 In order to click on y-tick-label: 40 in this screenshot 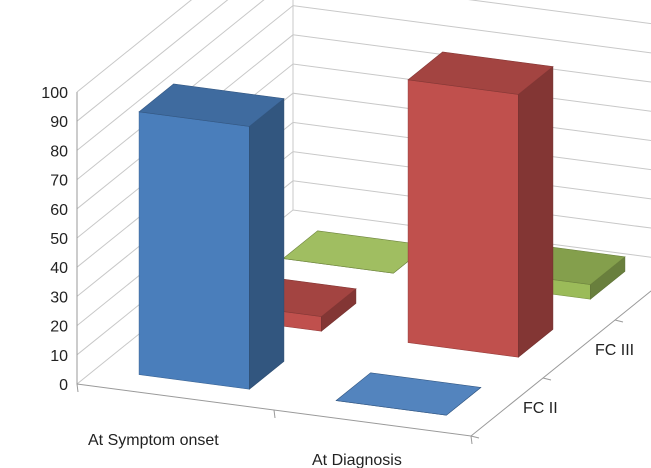, I will do `click(59, 268)`.